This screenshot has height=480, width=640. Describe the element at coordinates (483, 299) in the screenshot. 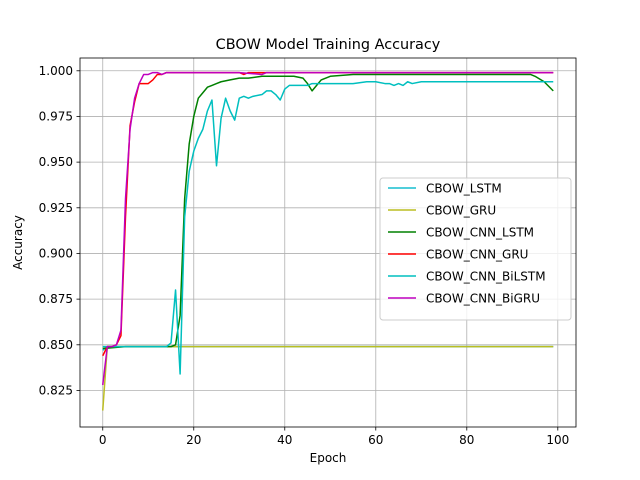

I see `legend-label-cbow-cnn-bigru: CBOW_CNN_BiGRU` at that location.